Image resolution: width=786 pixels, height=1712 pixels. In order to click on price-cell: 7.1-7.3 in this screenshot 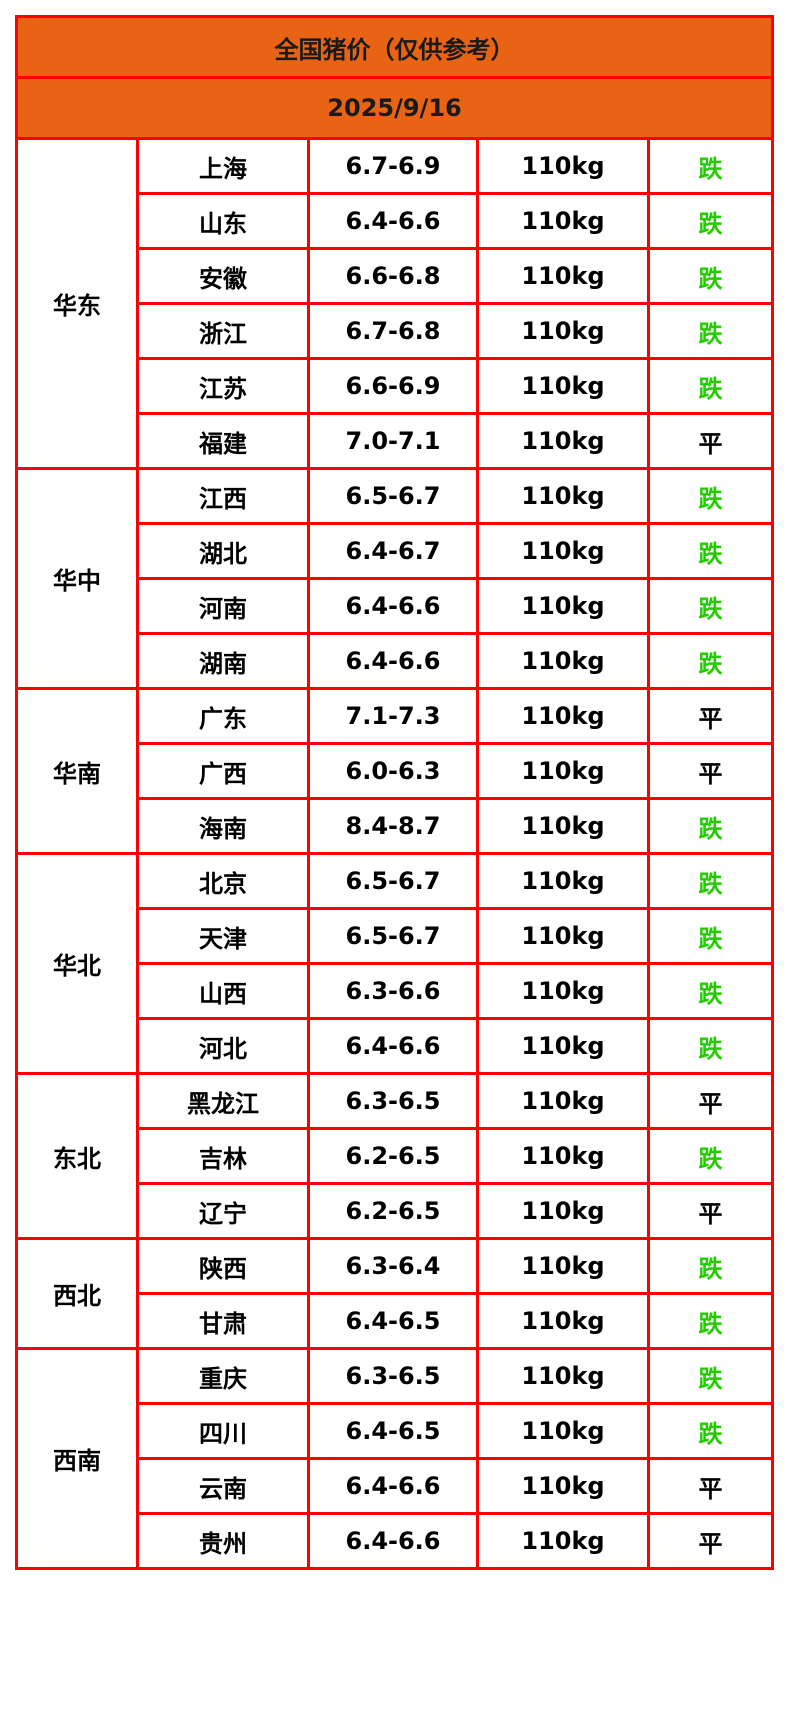, I will do `click(393, 716)`.